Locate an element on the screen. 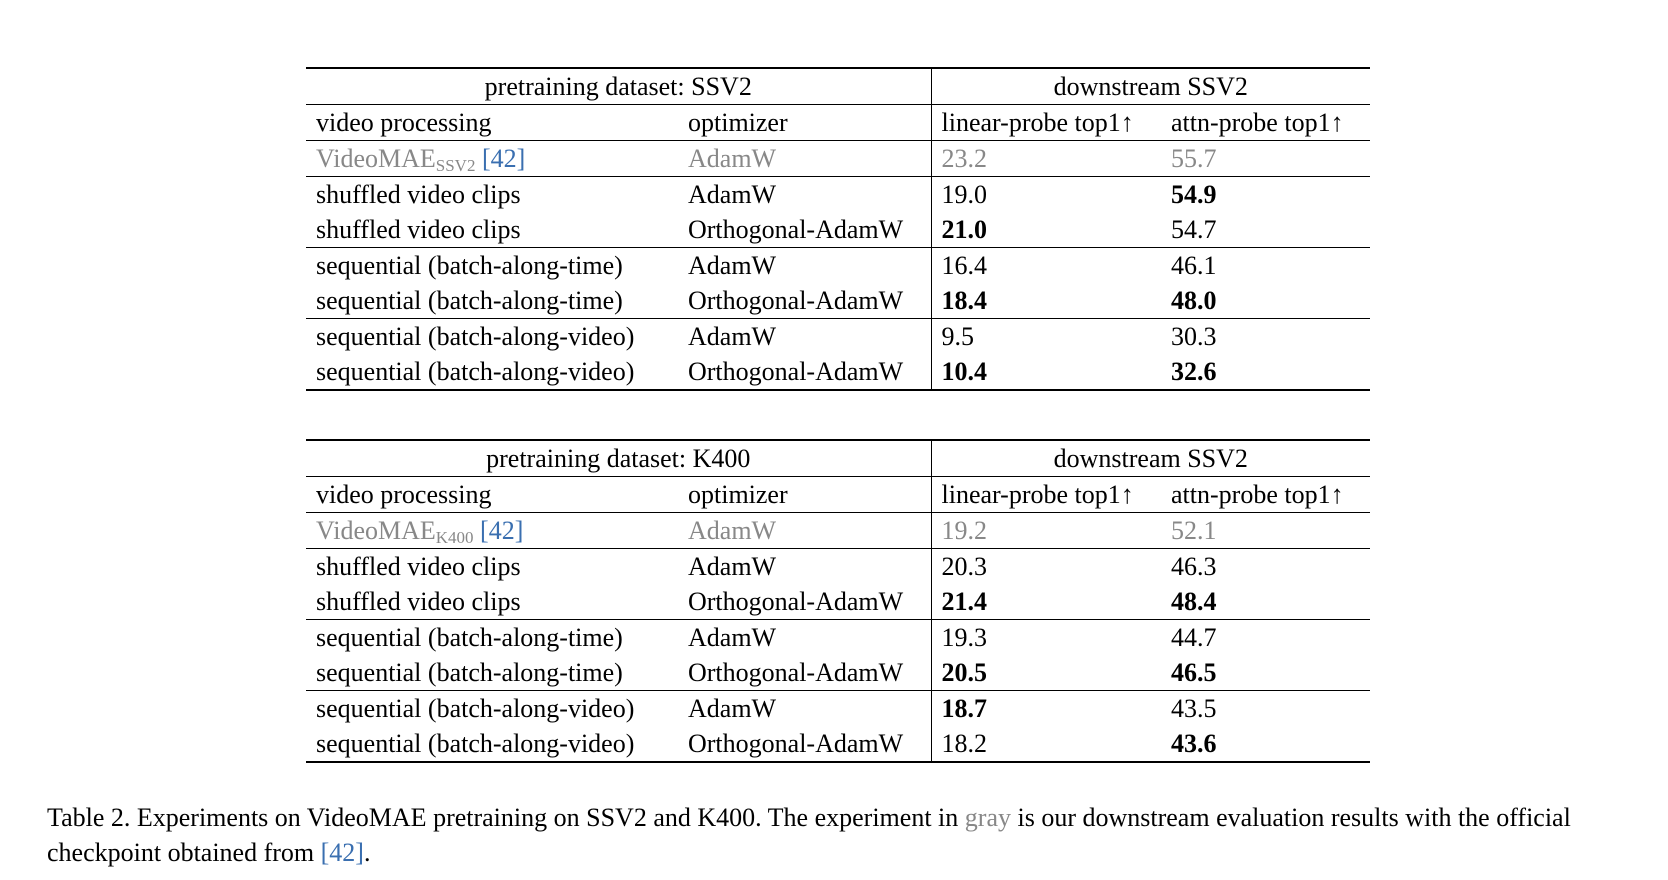  baseline-row: VideoMAEK400 [42] AdamW 19.2 52.1 is located at coordinates (838, 530).